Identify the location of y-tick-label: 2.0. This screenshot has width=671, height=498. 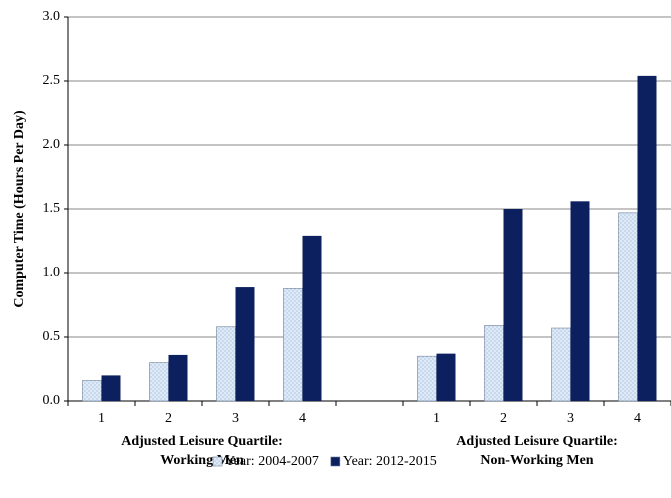
(52, 144).